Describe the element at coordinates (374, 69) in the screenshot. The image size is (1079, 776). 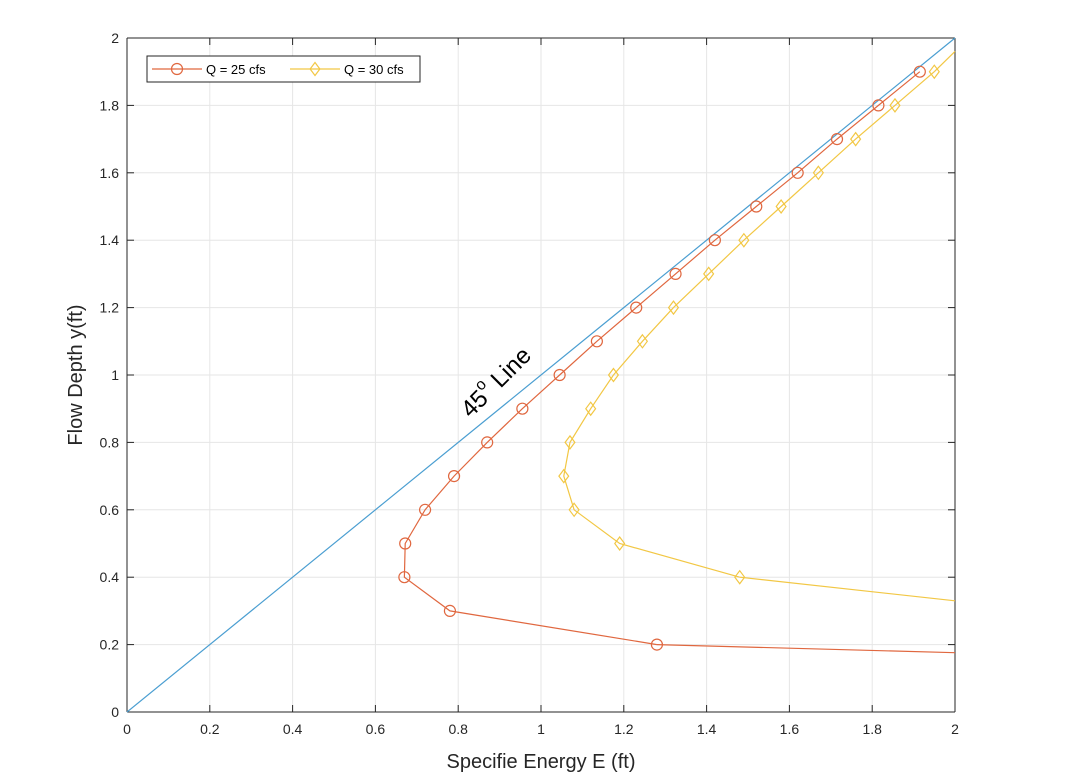
I see `legend-label: Q = 30 cfs` at that location.